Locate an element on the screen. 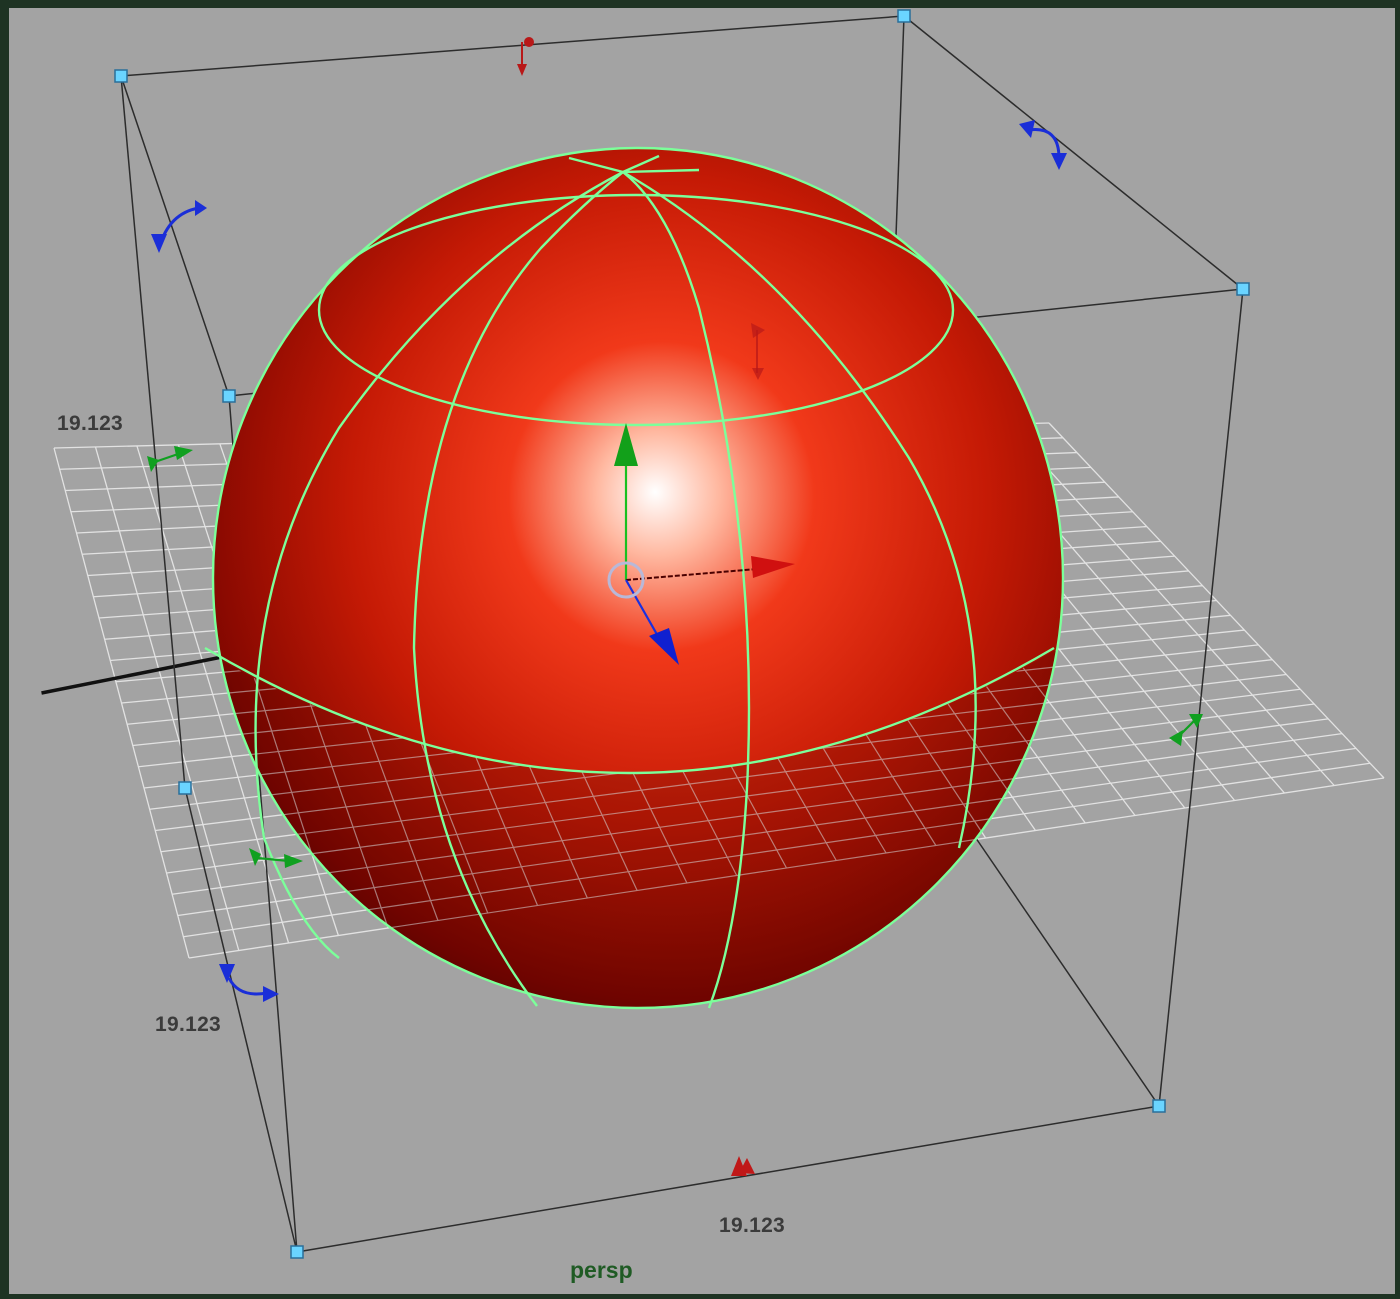  dimension-label-bottom: 19.123 is located at coordinates (752, 1225).